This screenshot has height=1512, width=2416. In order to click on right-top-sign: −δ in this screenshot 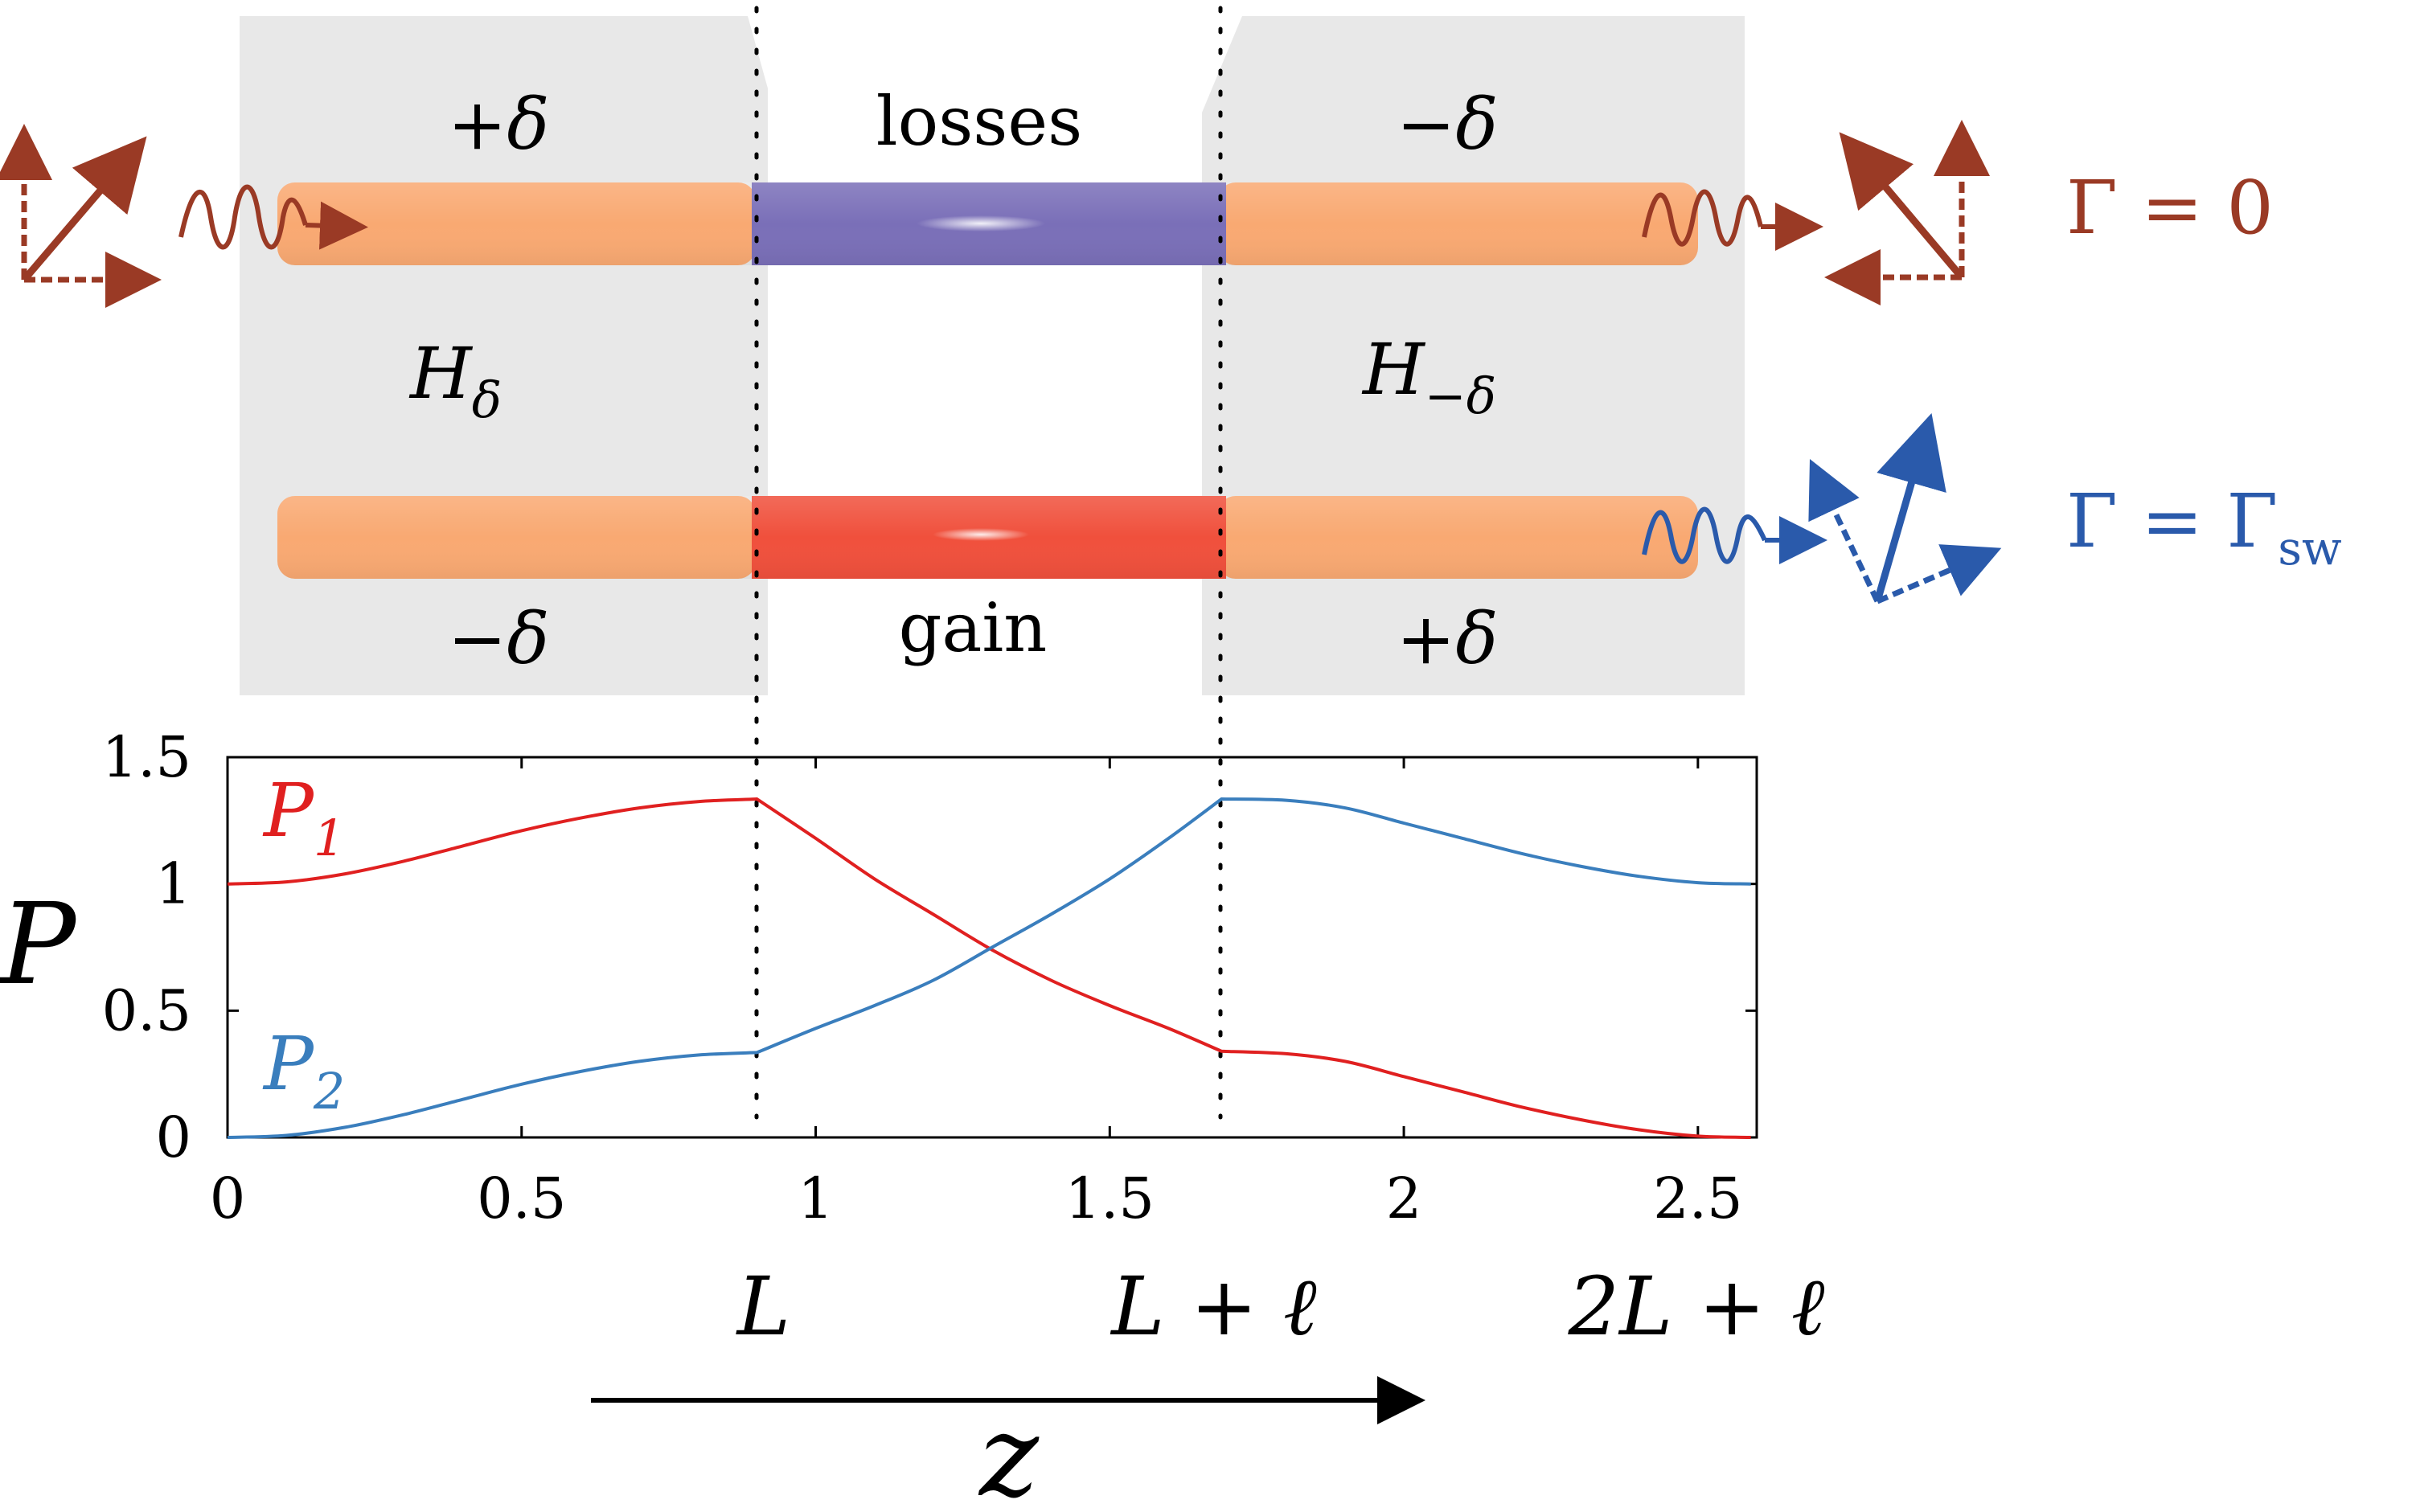, I will do `click(1448, 124)`.